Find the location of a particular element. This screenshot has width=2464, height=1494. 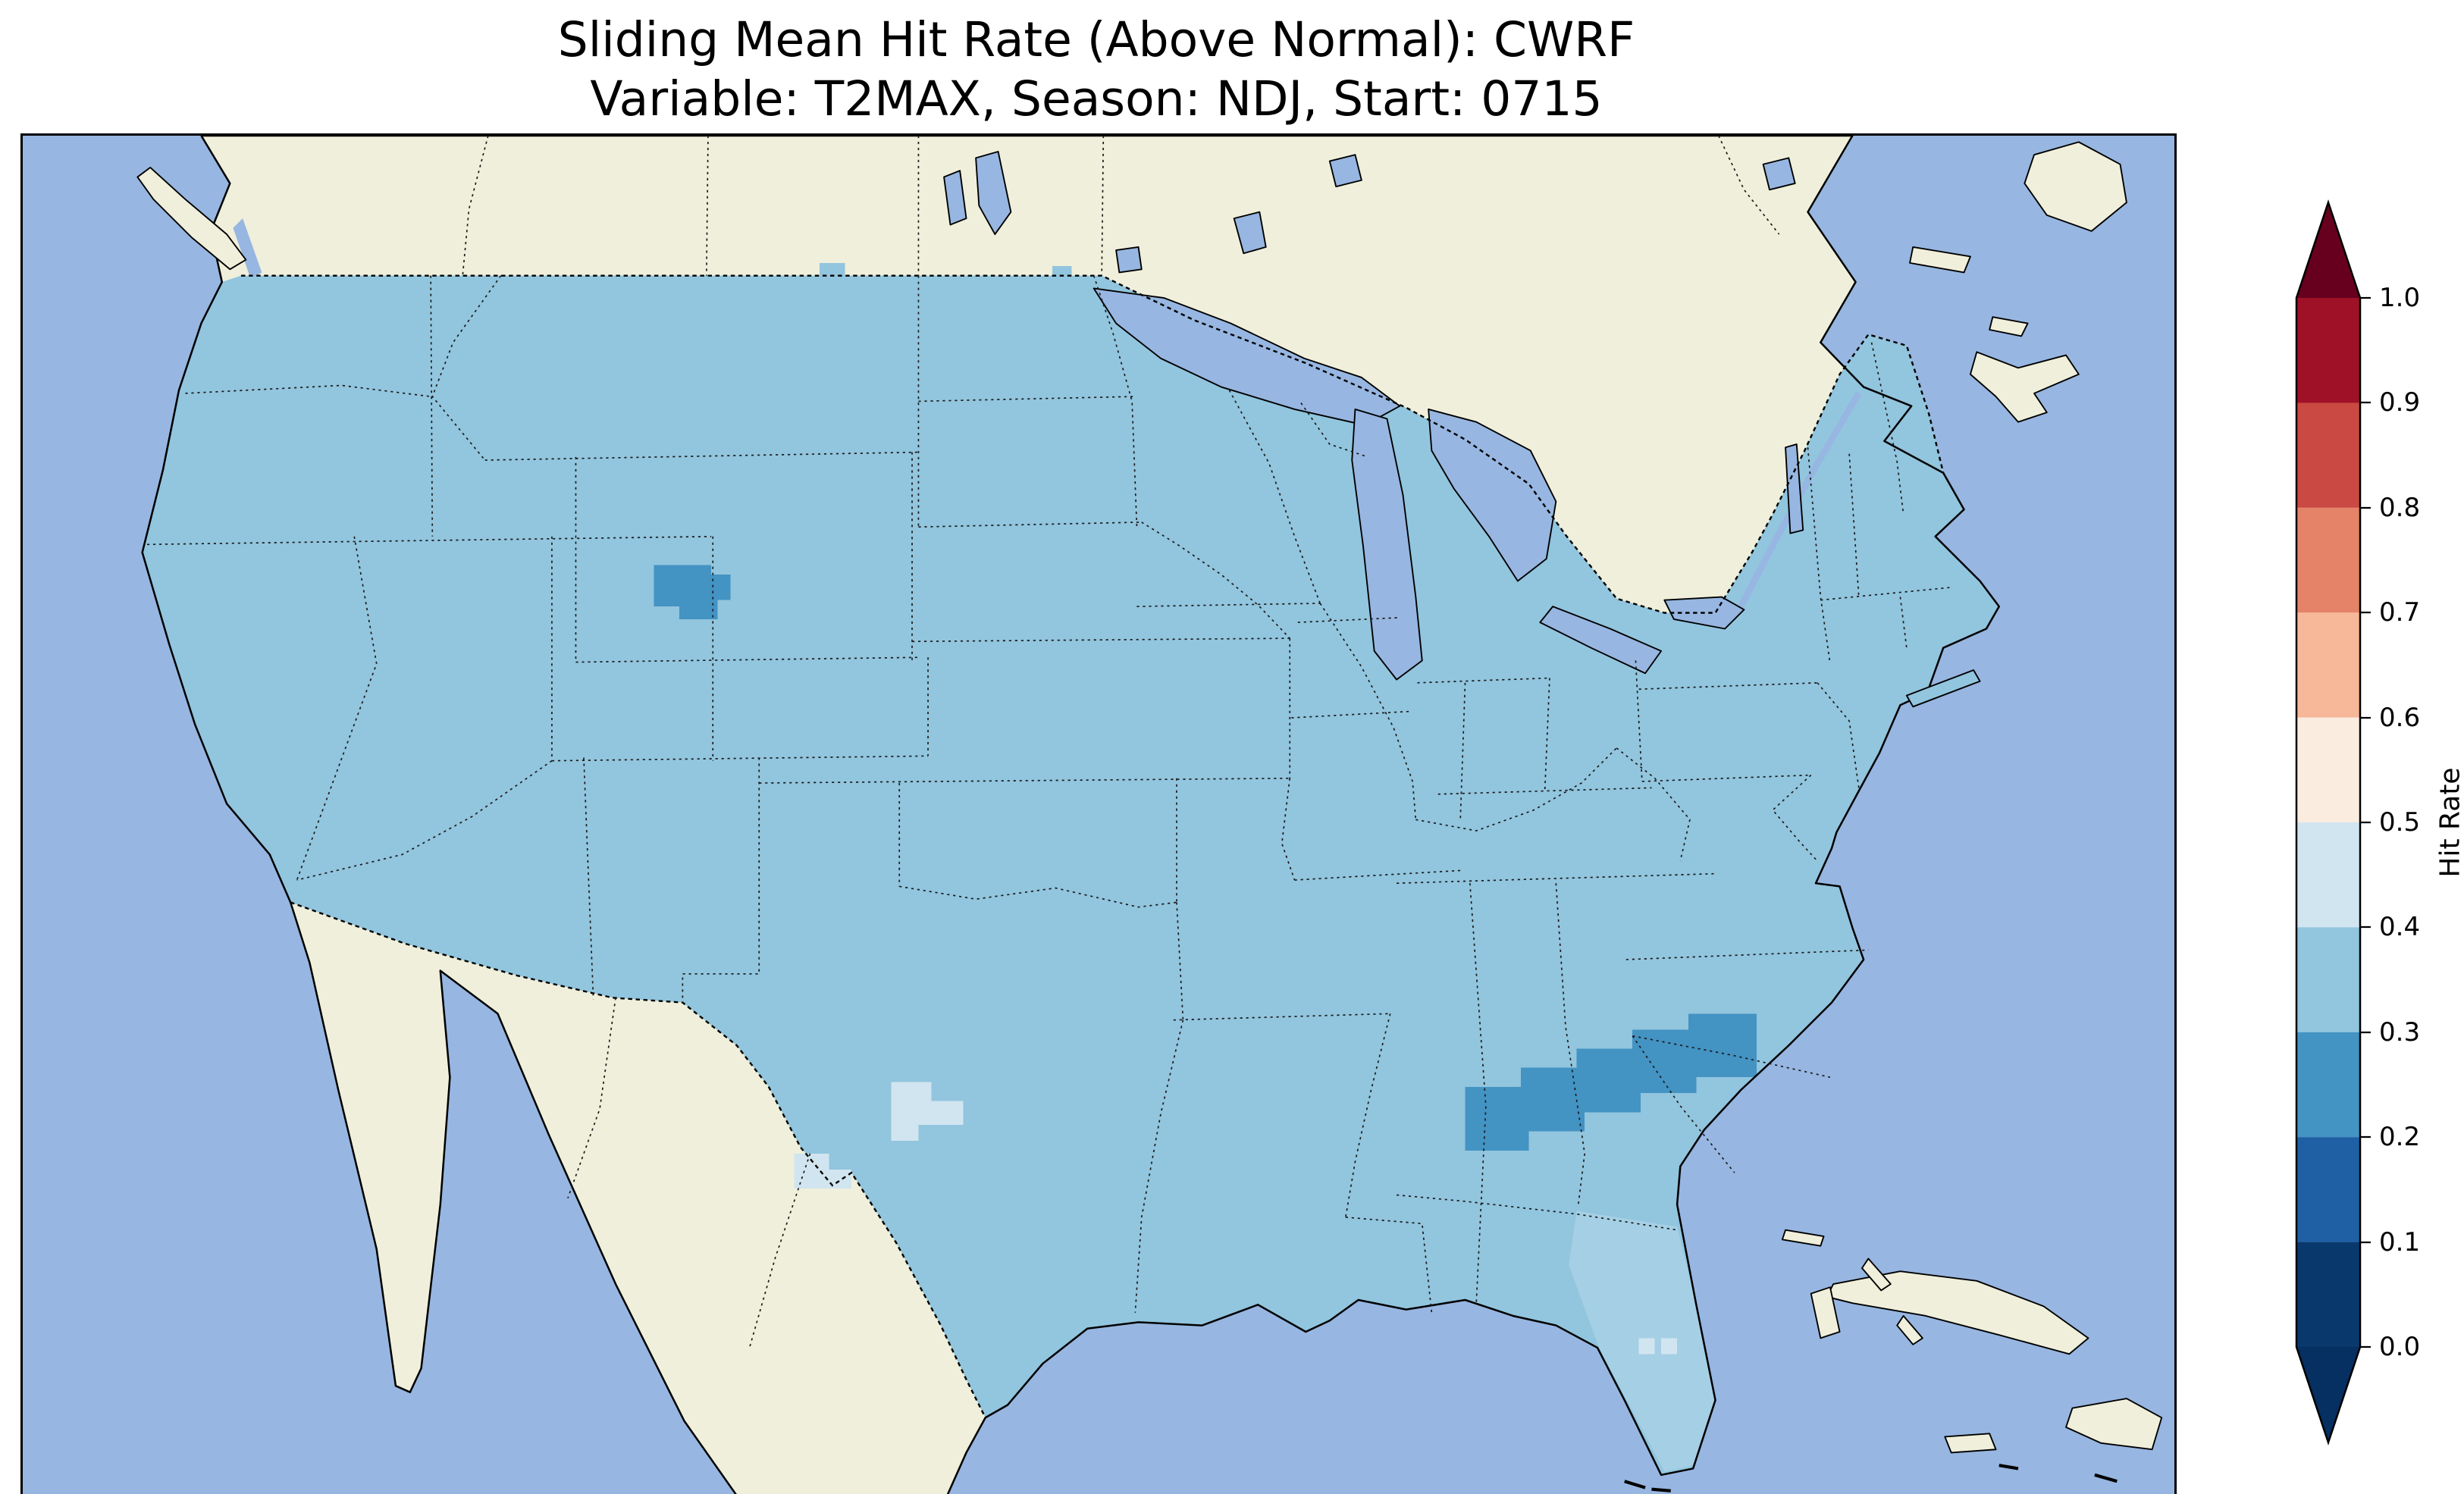

colorbar-graphic is located at coordinates (2333, 822).